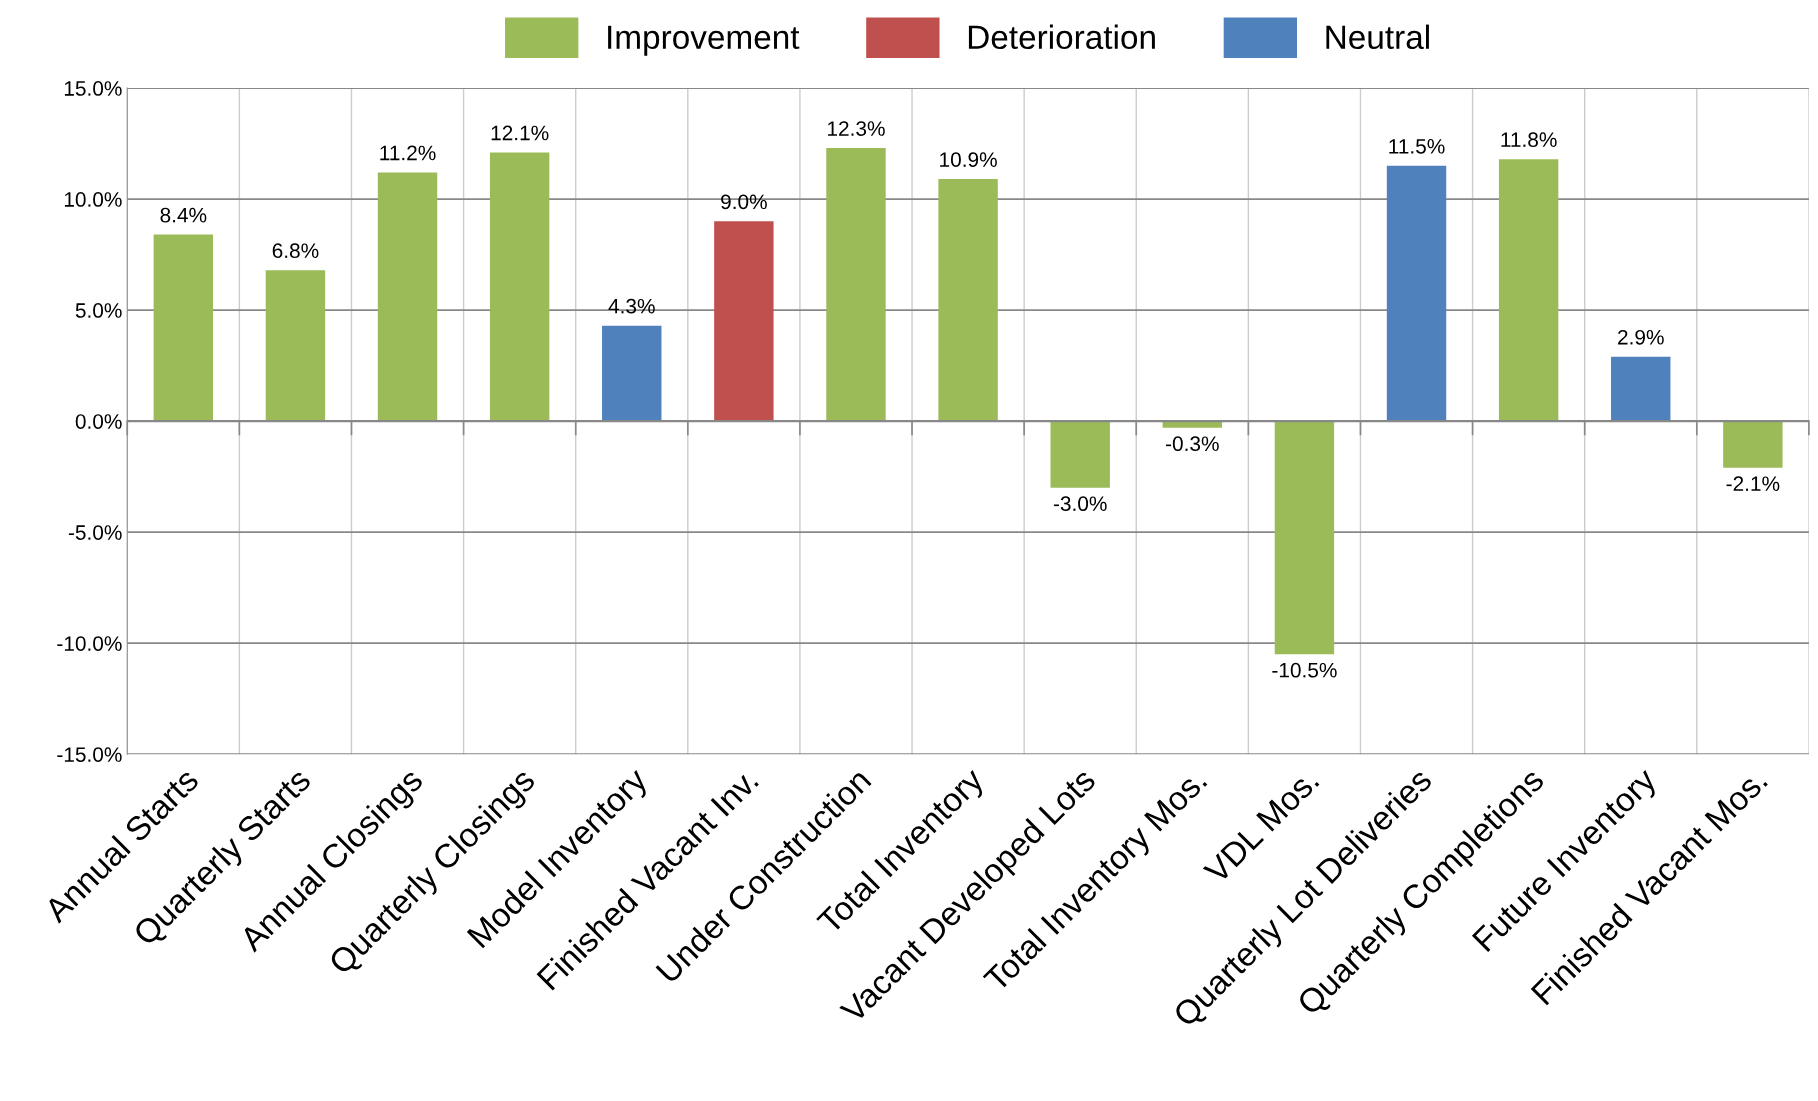 The width and height of the screenshot is (1818, 1101). What do you see at coordinates (631, 306) in the screenshot?
I see `data-label: 4.3%` at bounding box center [631, 306].